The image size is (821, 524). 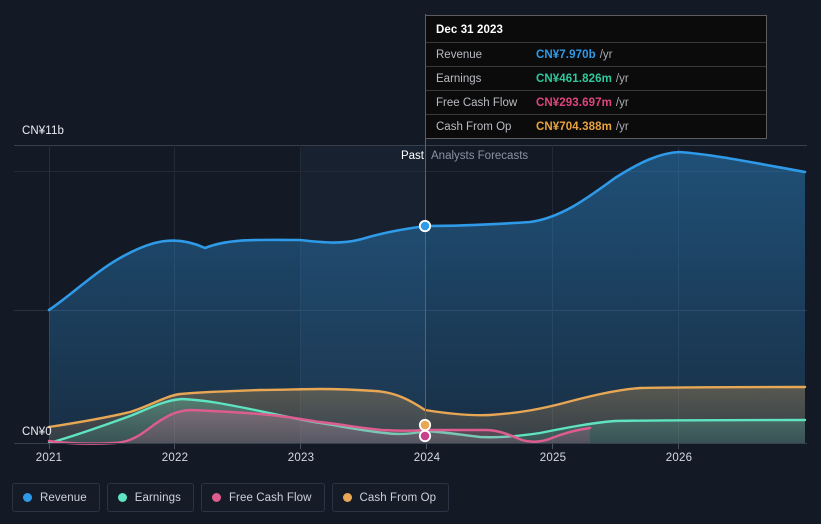 What do you see at coordinates (43, 131) in the screenshot?
I see `y-axis-top-label: CN¥11b` at bounding box center [43, 131].